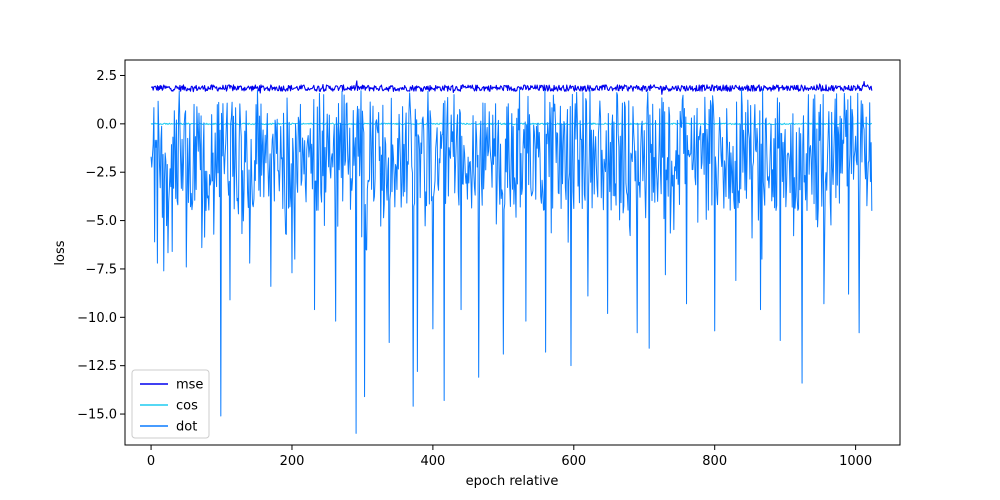  What do you see at coordinates (855, 461) in the screenshot?
I see `x-tick-label: 1000` at bounding box center [855, 461].